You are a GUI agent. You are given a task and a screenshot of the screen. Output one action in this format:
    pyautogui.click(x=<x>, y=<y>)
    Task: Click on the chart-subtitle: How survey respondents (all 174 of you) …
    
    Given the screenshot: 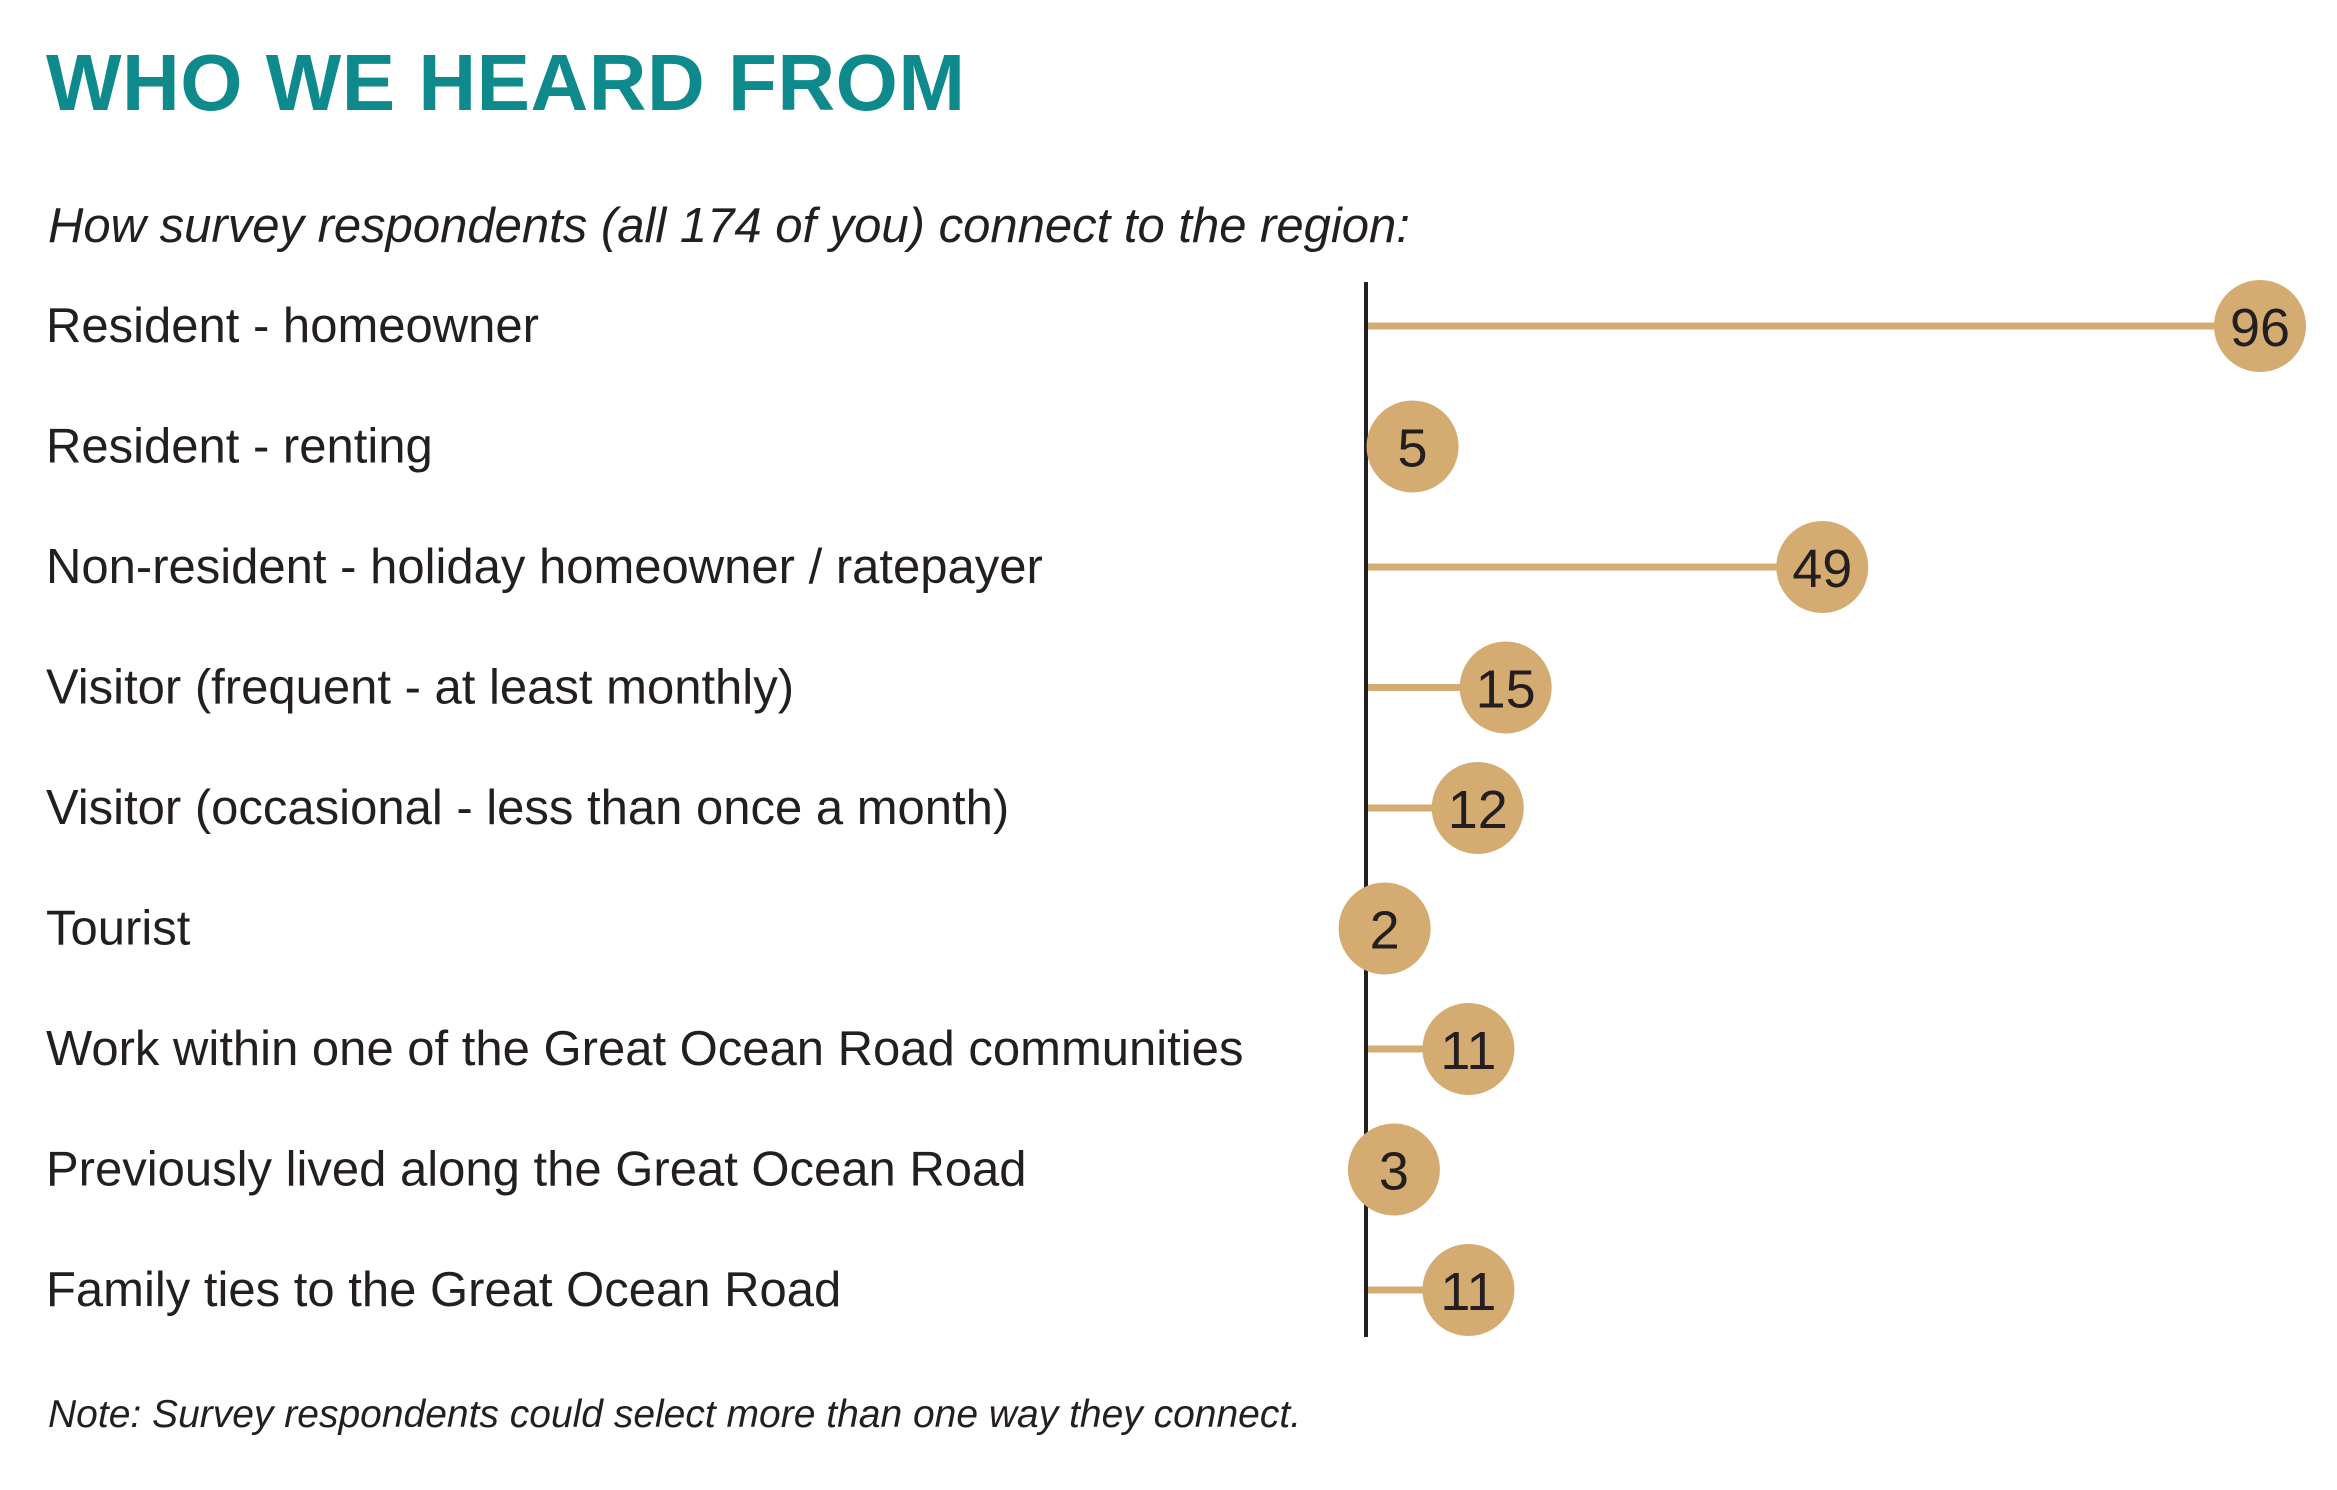 What is the action you would take?
    pyautogui.click(x=729, y=226)
    